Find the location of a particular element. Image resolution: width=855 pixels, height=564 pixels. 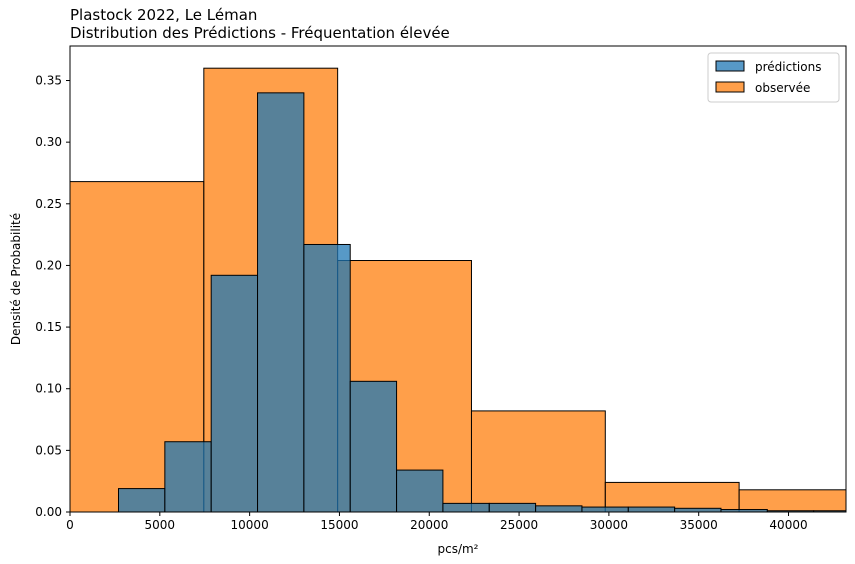

legend: prédictions observée is located at coordinates (773, 77).